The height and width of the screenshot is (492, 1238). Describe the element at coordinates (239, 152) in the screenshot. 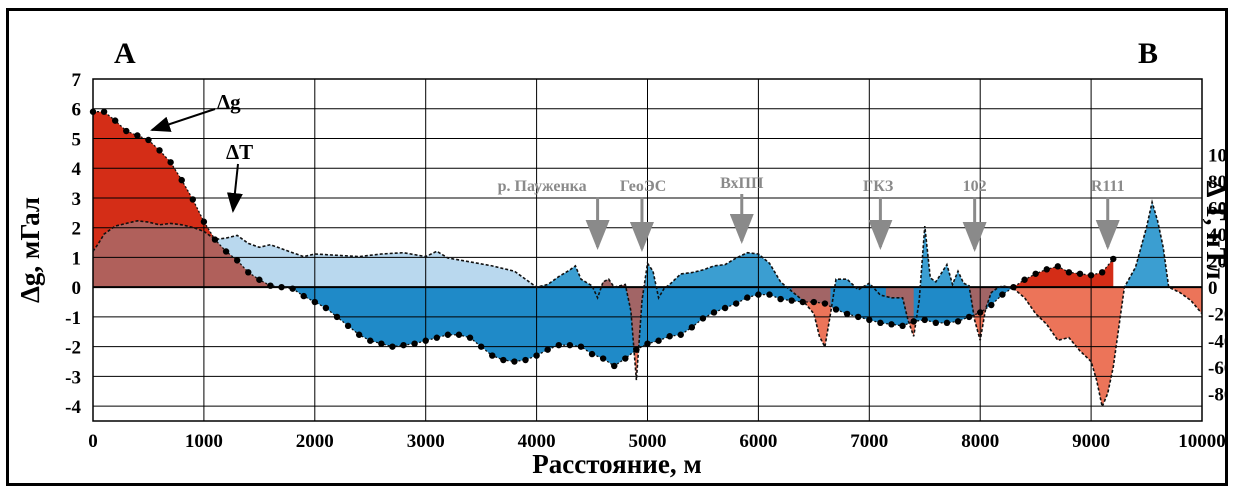

I see `dT-annotation-label: ΔT` at that location.